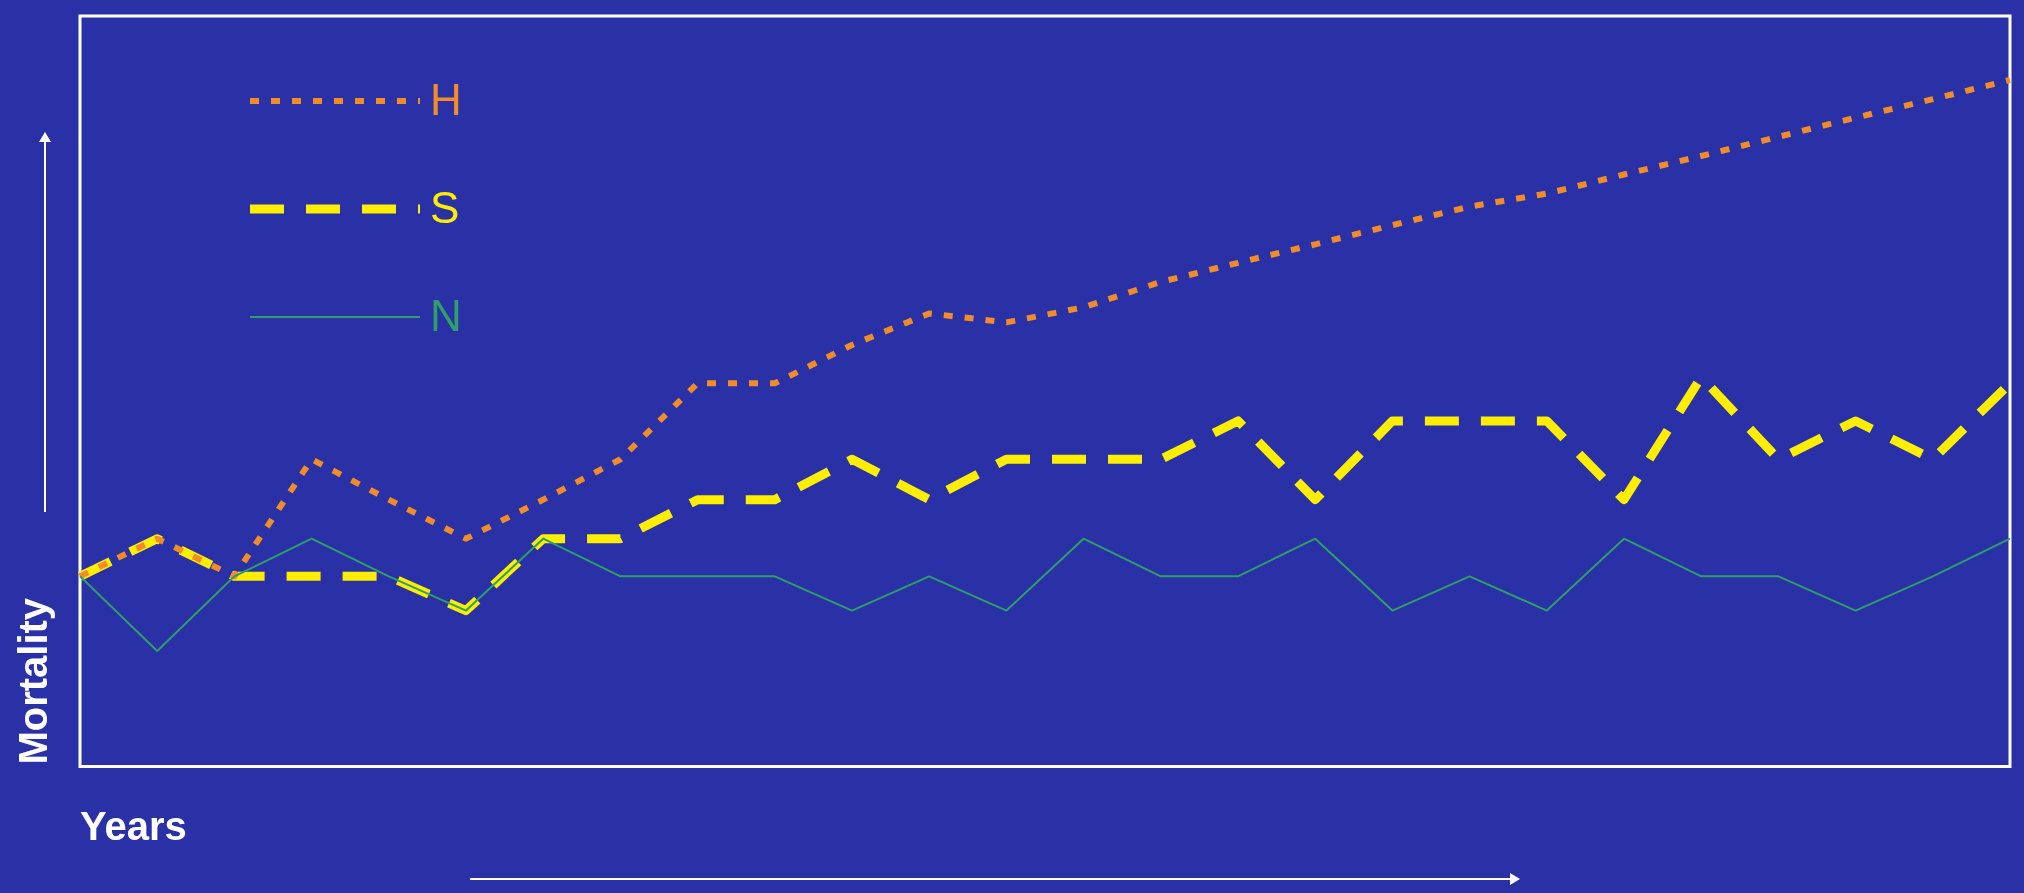  What do you see at coordinates (133, 826) in the screenshot?
I see `x-axis-title: Years` at bounding box center [133, 826].